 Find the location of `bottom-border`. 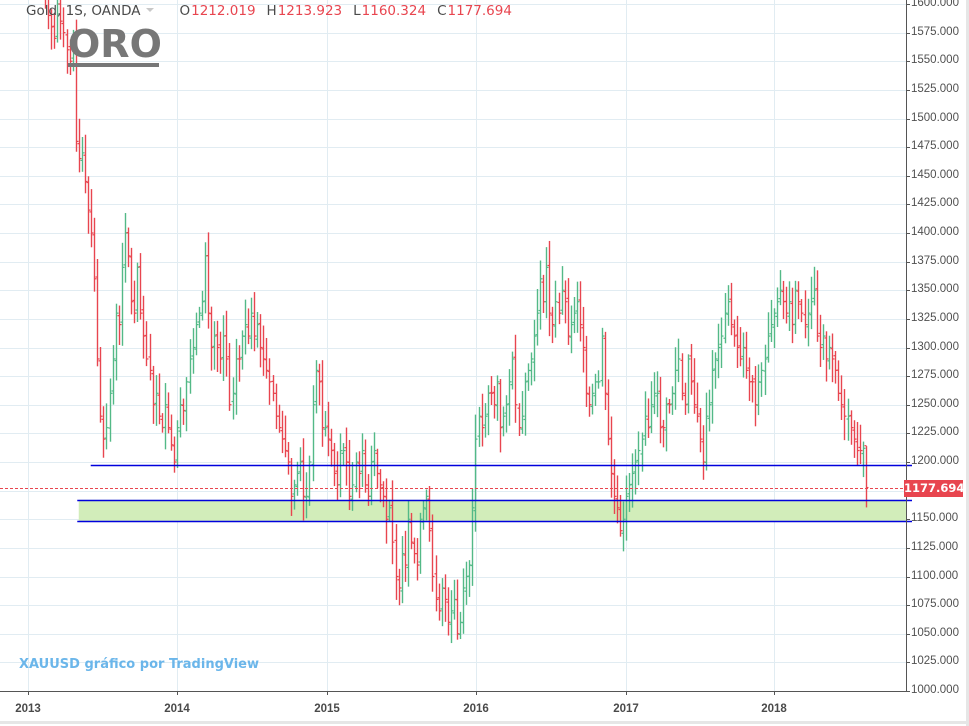

bottom-border is located at coordinates (484, 722).